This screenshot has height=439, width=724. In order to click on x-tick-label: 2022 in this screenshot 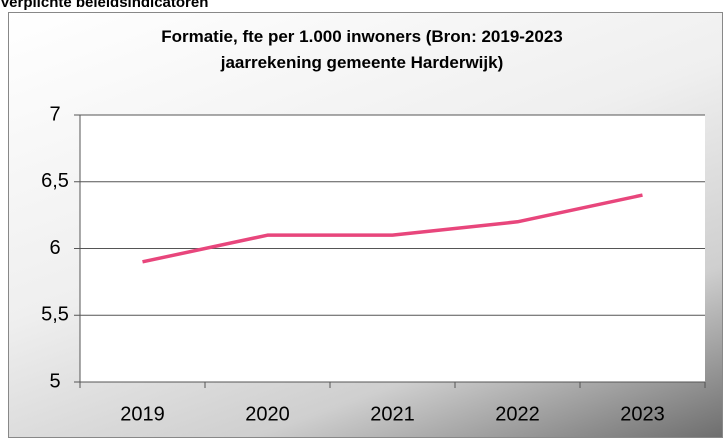, I will do `click(517, 414)`.